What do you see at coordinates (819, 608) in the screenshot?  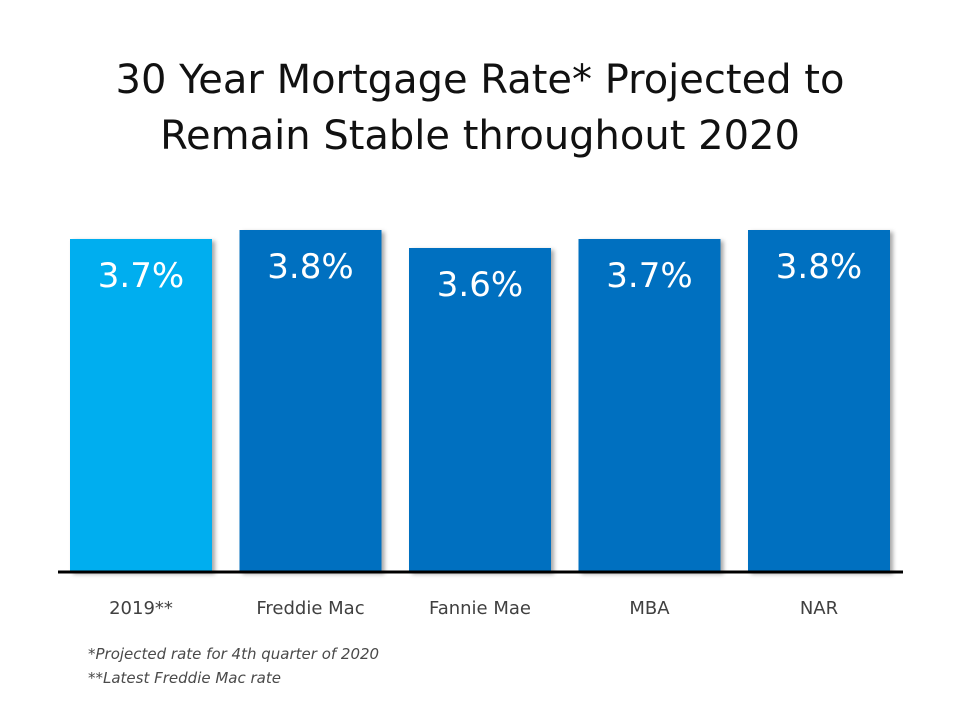 I see `category-label-4: NAR` at bounding box center [819, 608].